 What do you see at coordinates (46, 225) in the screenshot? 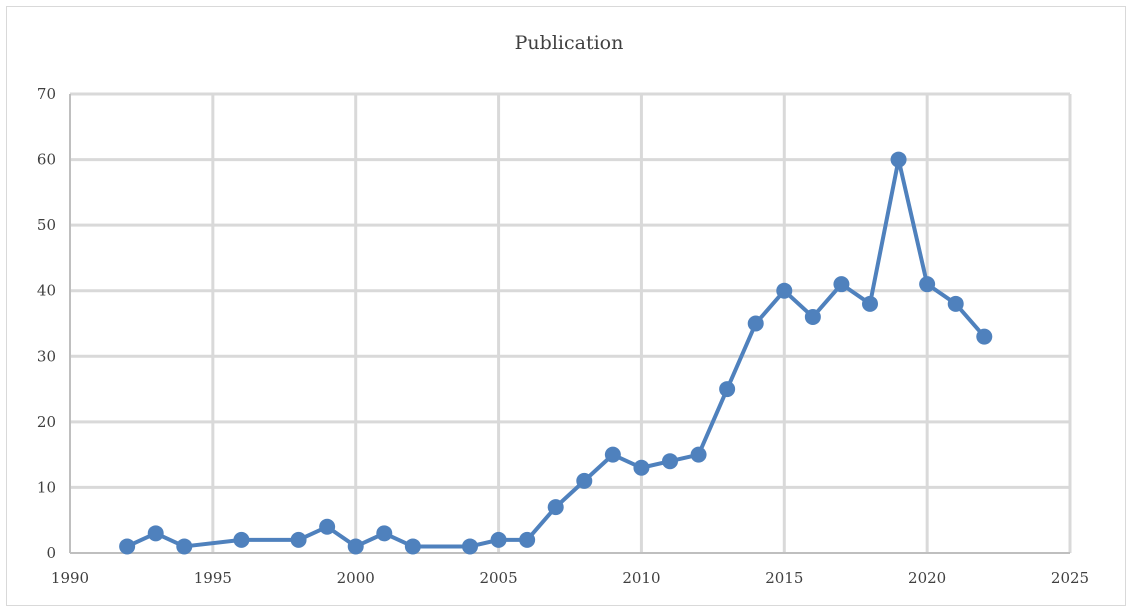
I see `y-tick-label: 50` at bounding box center [46, 225].